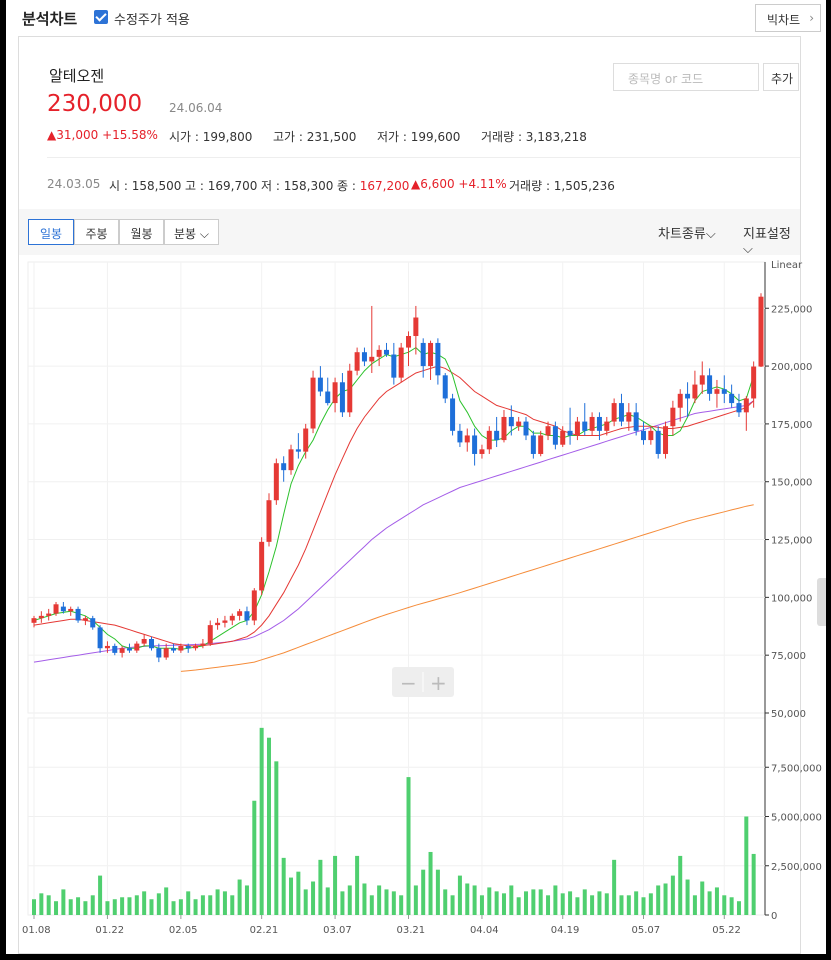 The height and width of the screenshot is (960, 831). Describe the element at coordinates (227, 137) in the screenshot. I see `open-value: 199,800` at that location.